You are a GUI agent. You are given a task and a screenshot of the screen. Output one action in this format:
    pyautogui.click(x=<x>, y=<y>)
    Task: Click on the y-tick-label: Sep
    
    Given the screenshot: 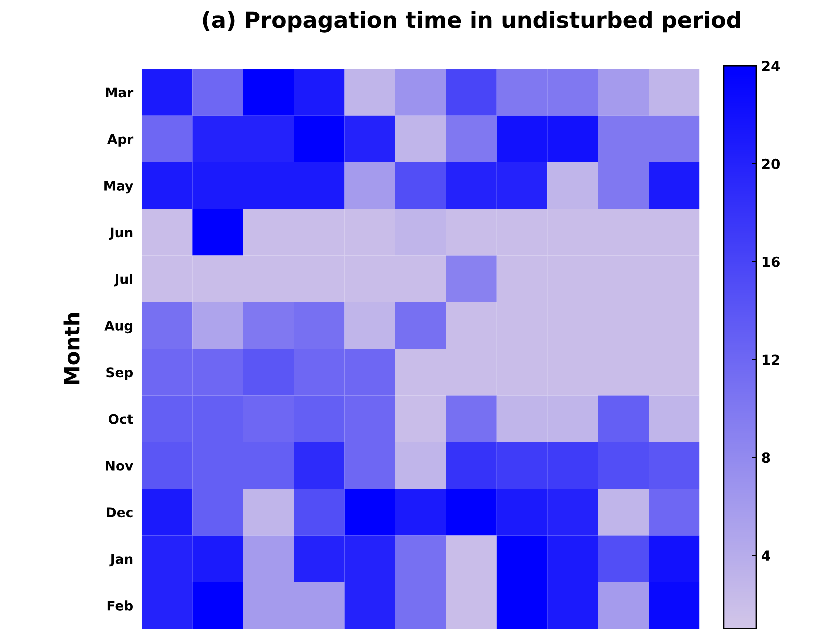 What is the action you would take?
    pyautogui.click(x=120, y=374)
    